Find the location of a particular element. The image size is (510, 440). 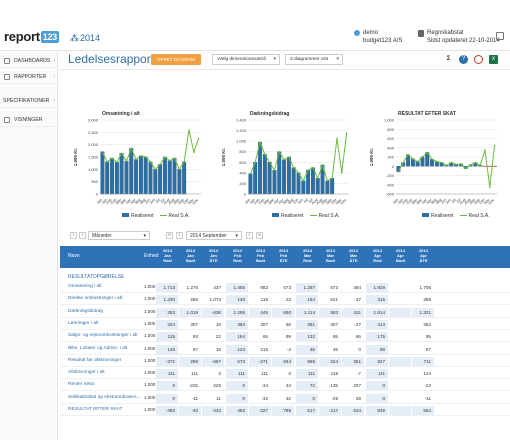

column-header: 2014 Jan Real is located at coordinates (167, 255).